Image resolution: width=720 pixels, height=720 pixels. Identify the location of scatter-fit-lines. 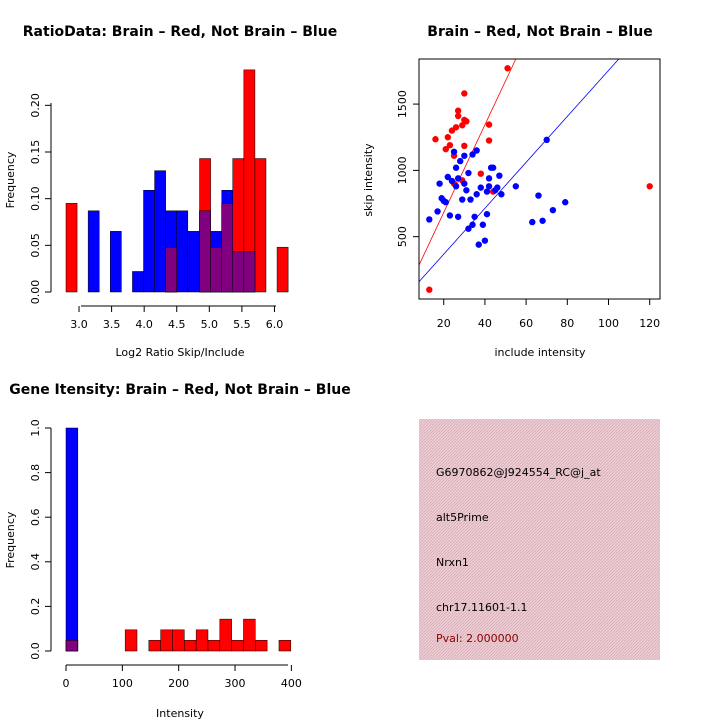
(519, 170).